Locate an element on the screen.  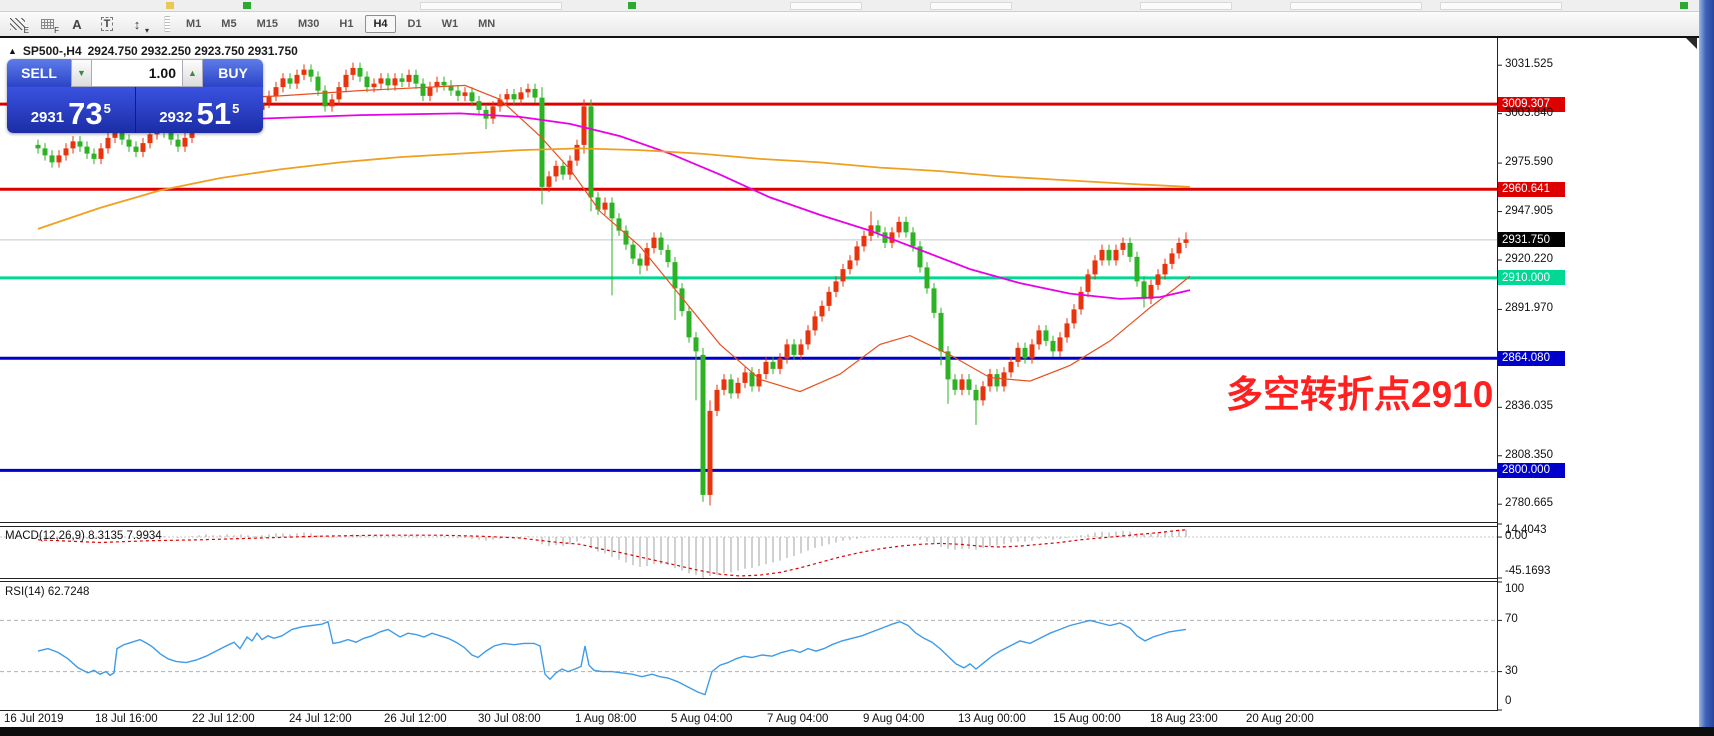
macd-axis-tick: 14.4043 is located at coordinates (1526, 530).